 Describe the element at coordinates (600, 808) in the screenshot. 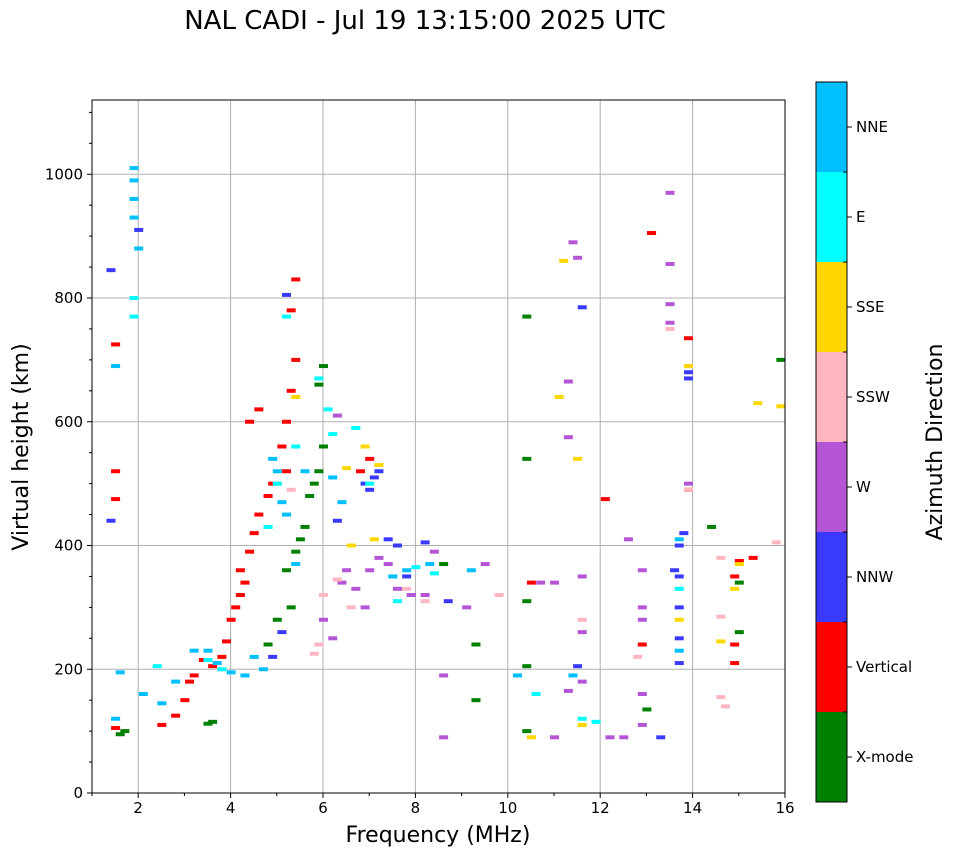

I see `x-tick-label: 12` at that location.